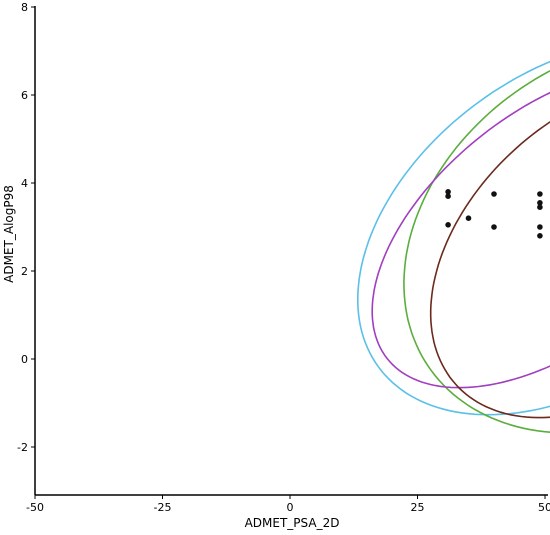 The width and height of the screenshot is (550, 535). What do you see at coordinates (24, 95) in the screenshot?
I see `y-tick-label: 6` at bounding box center [24, 95].